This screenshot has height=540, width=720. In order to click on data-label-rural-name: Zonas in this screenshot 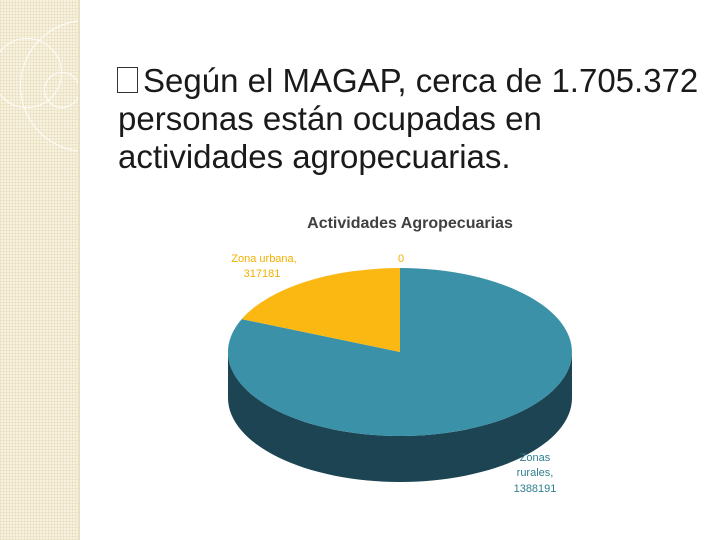, I will do `click(535, 458)`.